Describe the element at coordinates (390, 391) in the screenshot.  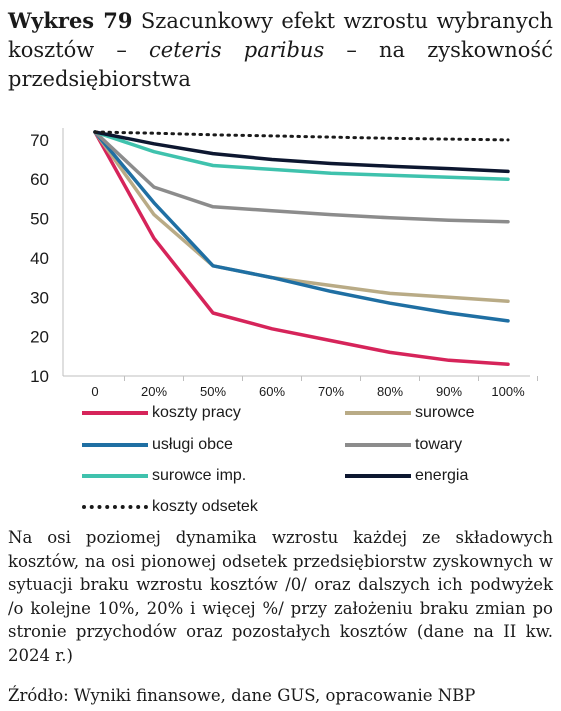
I see `x-tick-label: 80%` at that location.